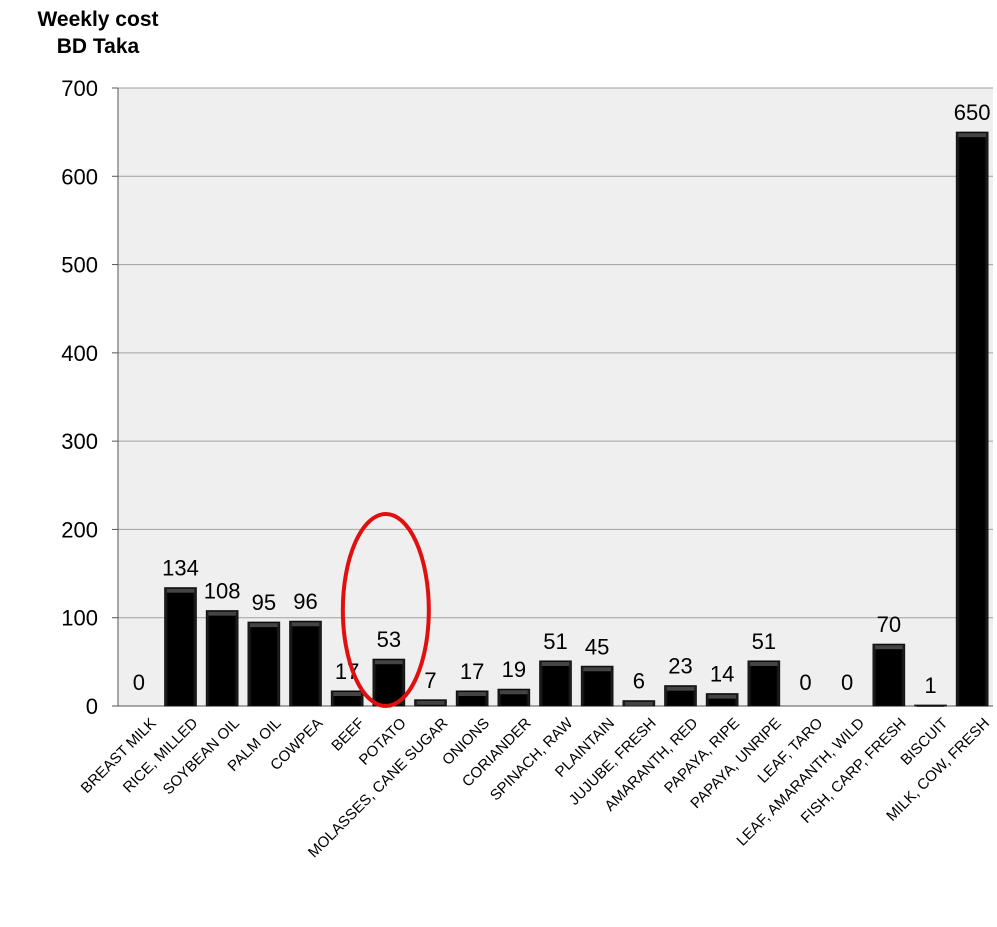 Image resolution: width=997 pixels, height=927 pixels. Describe the element at coordinates (92, 706) in the screenshot. I see `y-tick-label: 0` at that location.